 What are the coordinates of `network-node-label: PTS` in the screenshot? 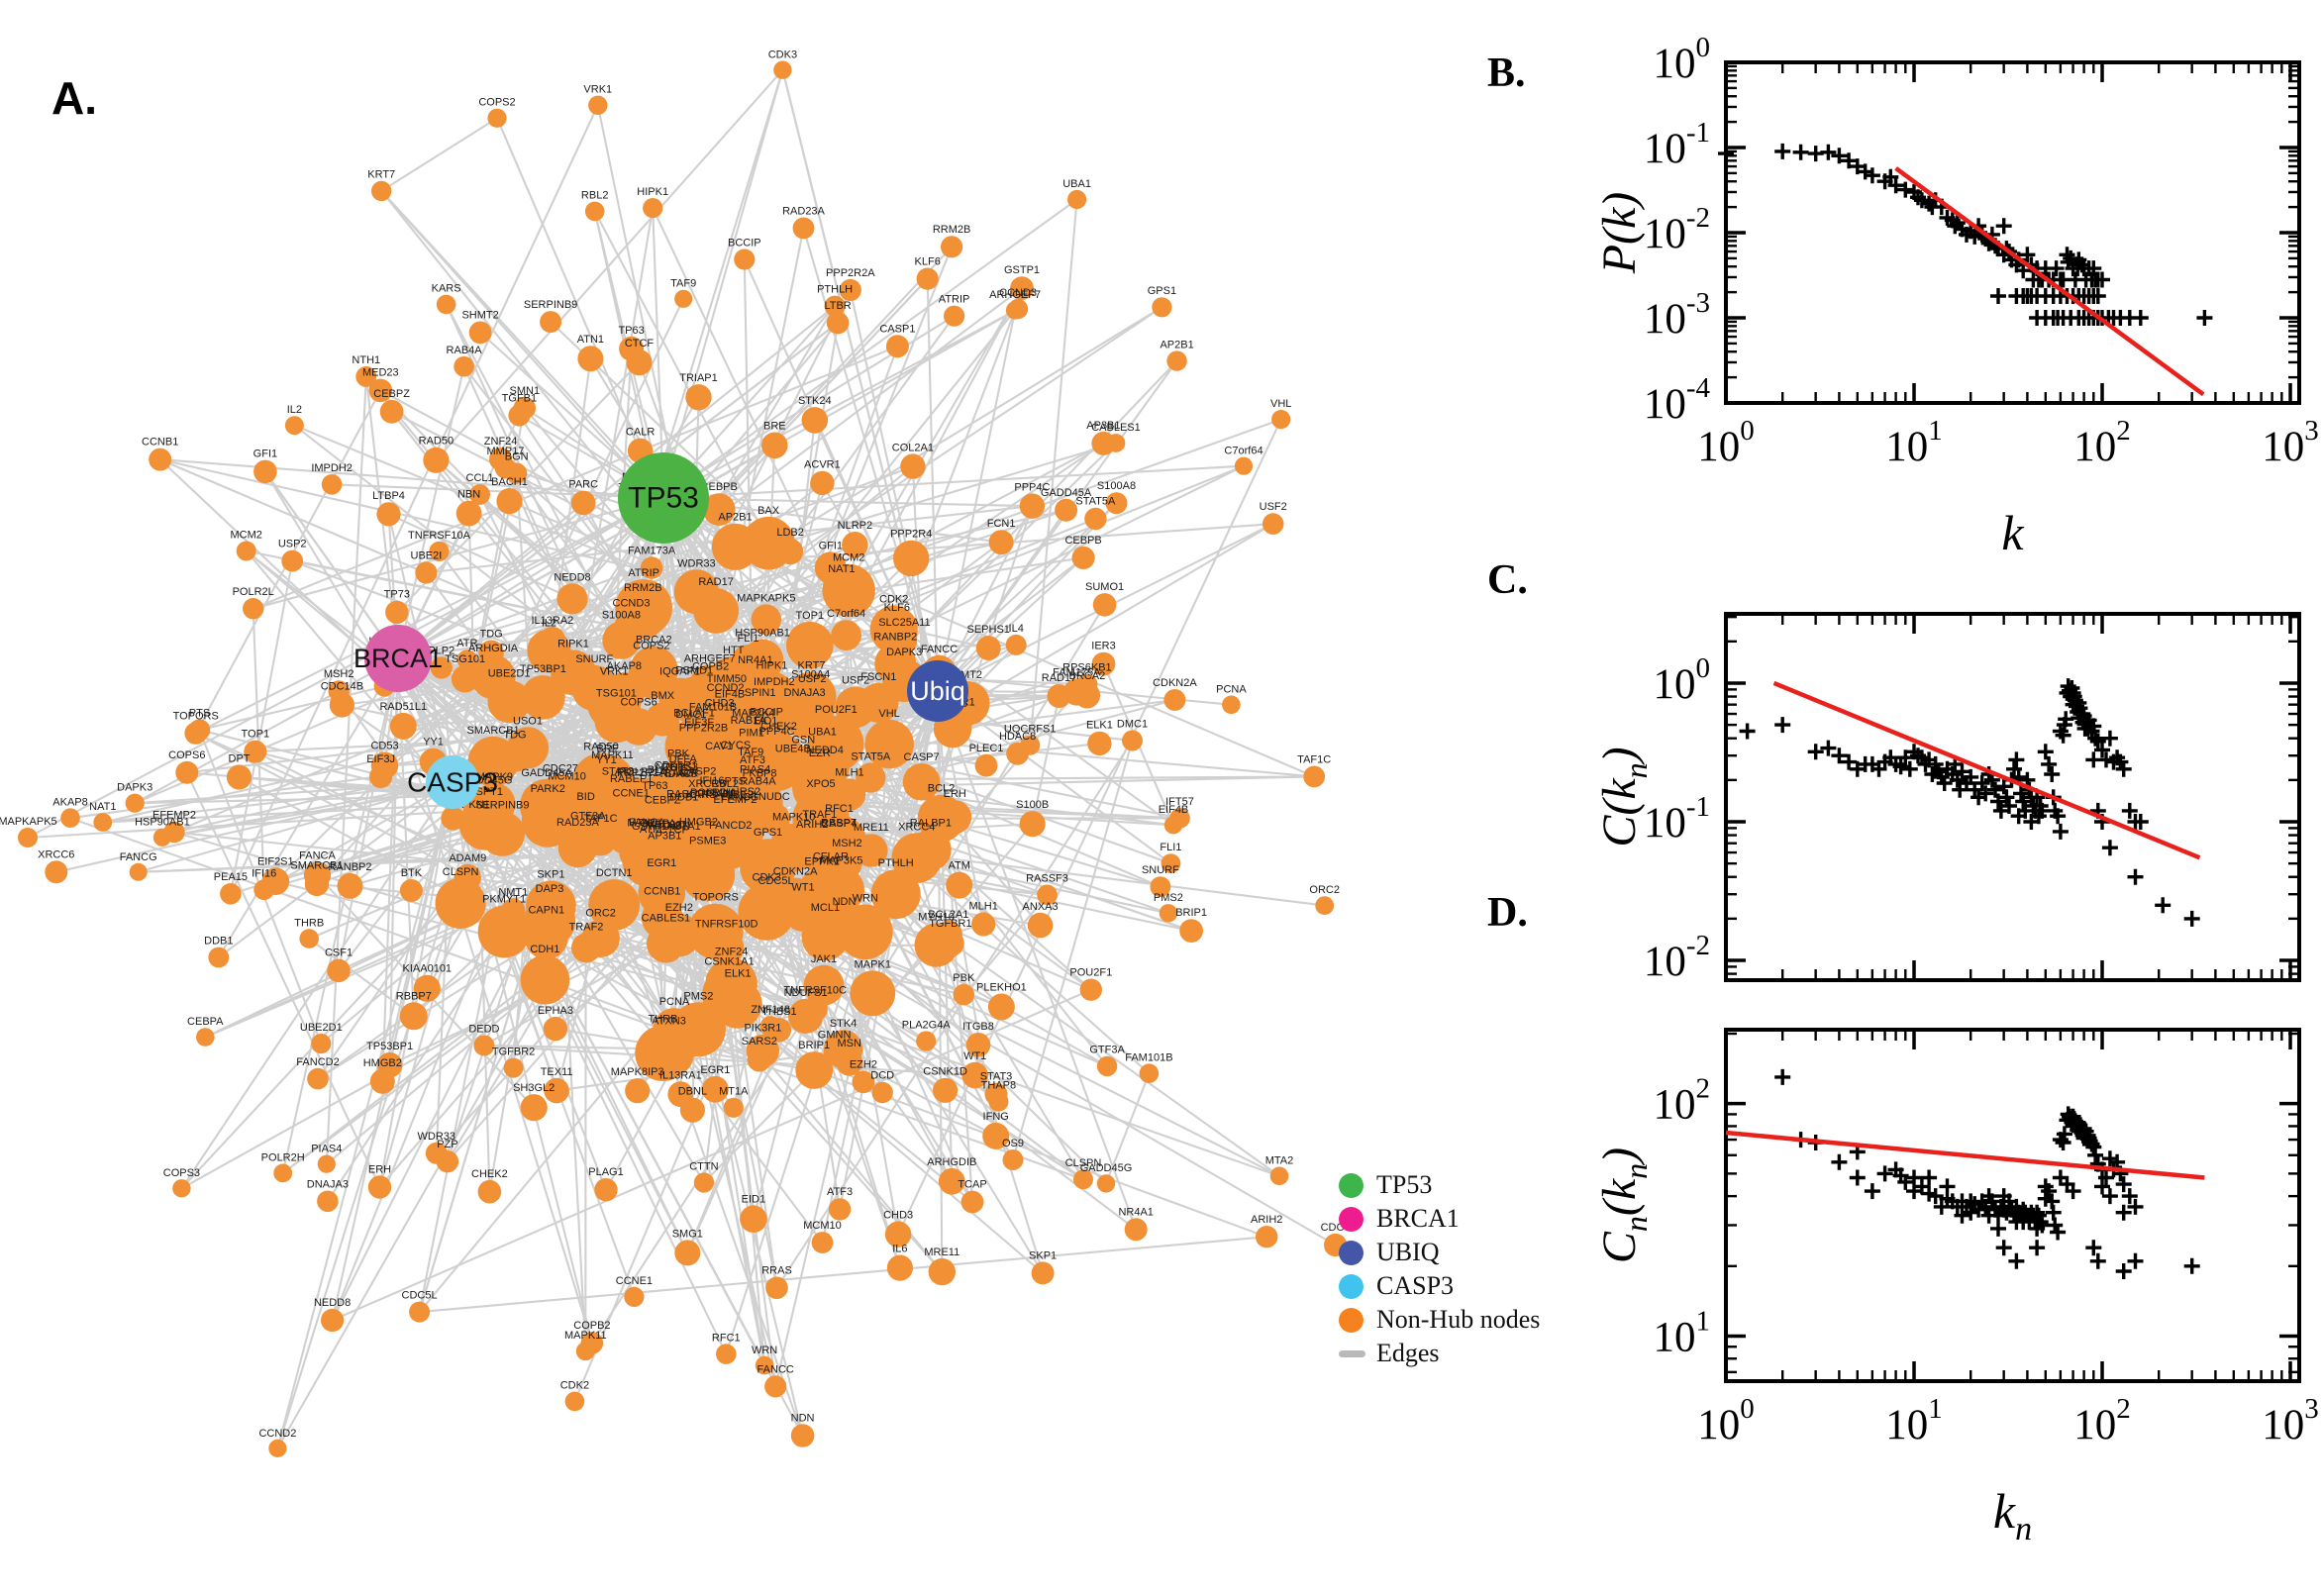 It's located at (735, 782).